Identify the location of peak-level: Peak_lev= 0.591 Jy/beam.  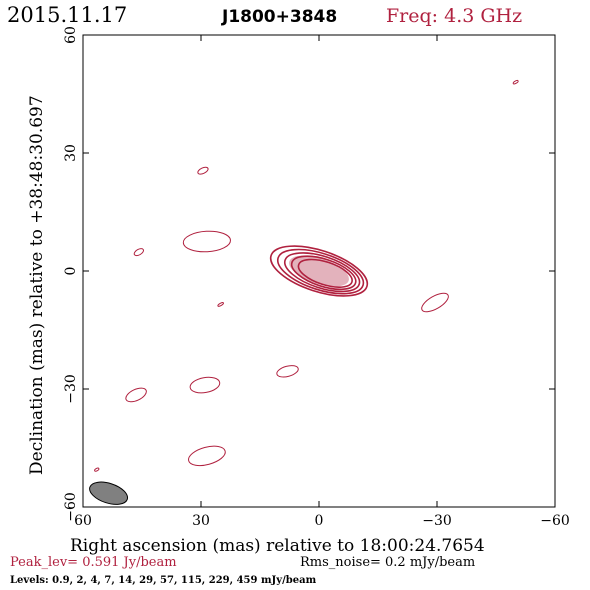
(93, 562).